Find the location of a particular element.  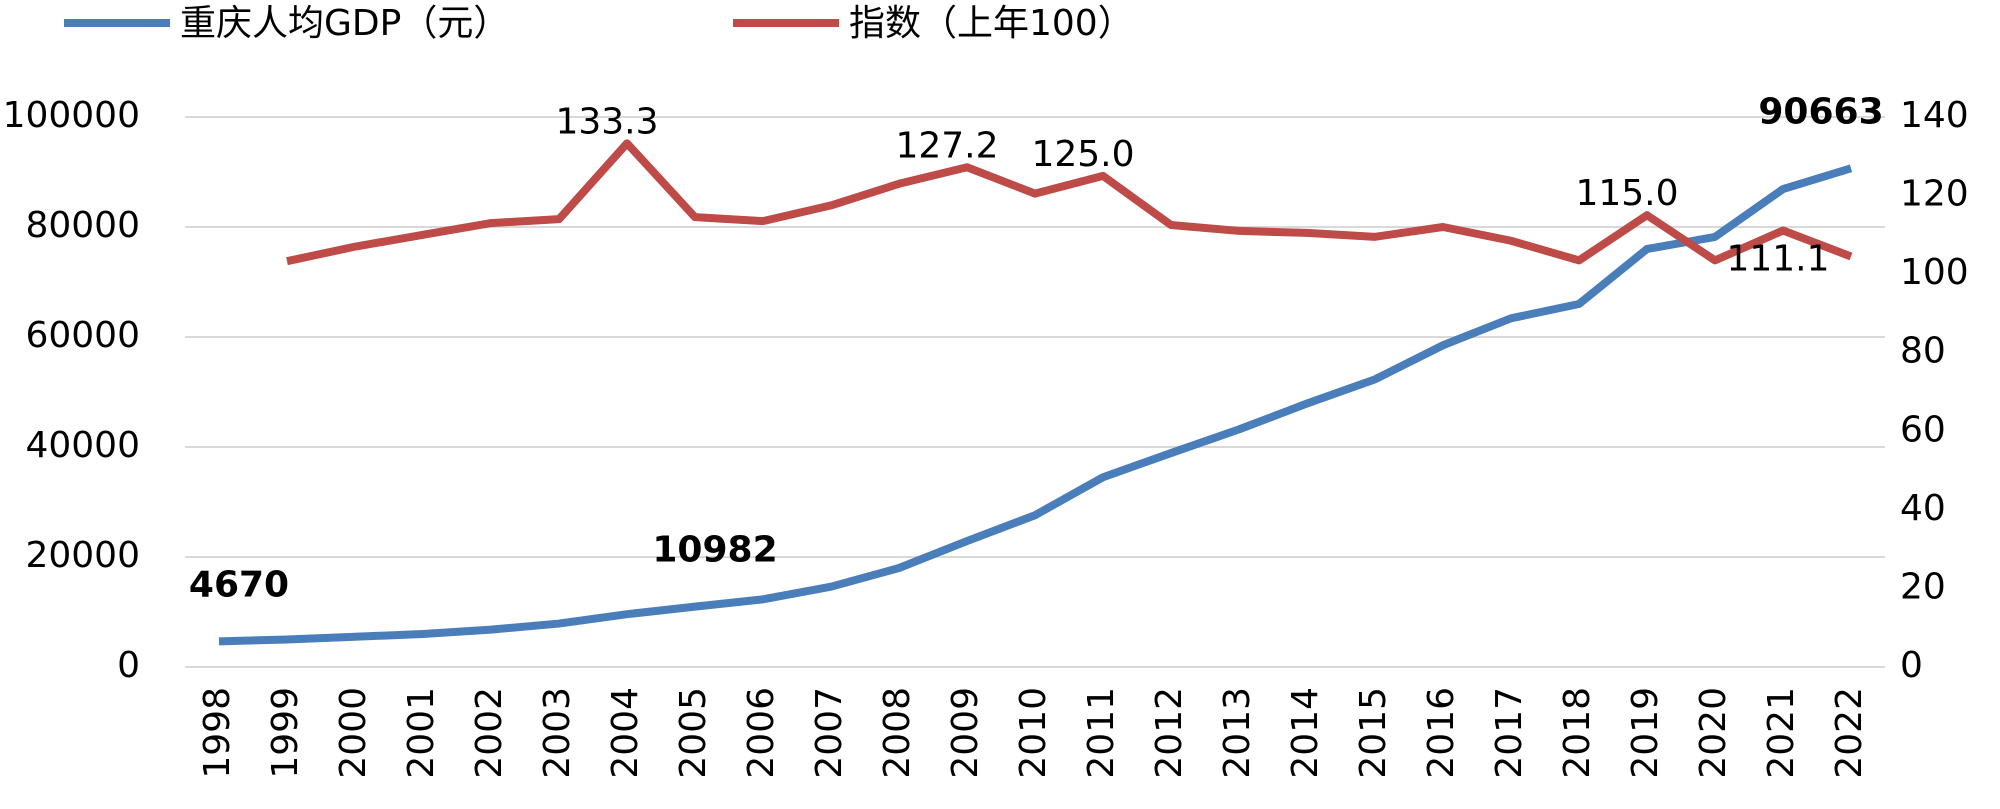

x-tick-label: 2003 is located at coordinates (557, 733).